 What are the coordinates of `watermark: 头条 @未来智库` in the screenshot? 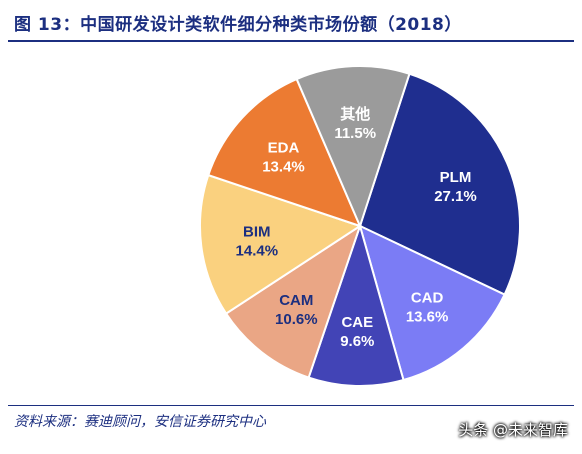 It's located at (513, 430).